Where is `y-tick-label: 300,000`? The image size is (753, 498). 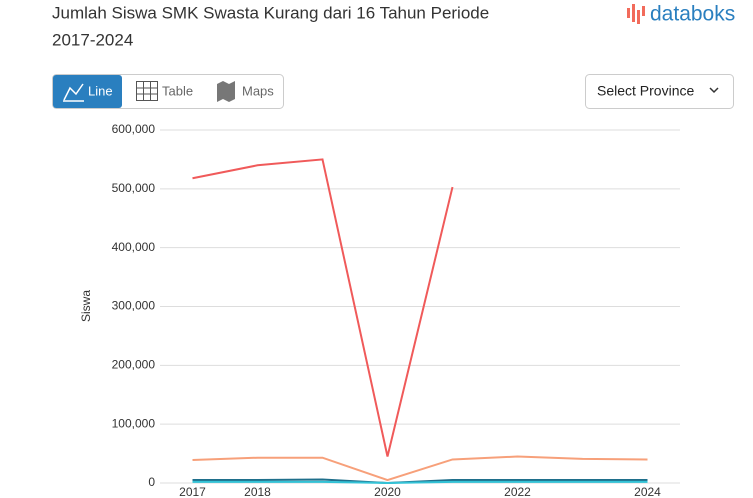 y-tick-label: 300,000 is located at coordinates (134, 306).